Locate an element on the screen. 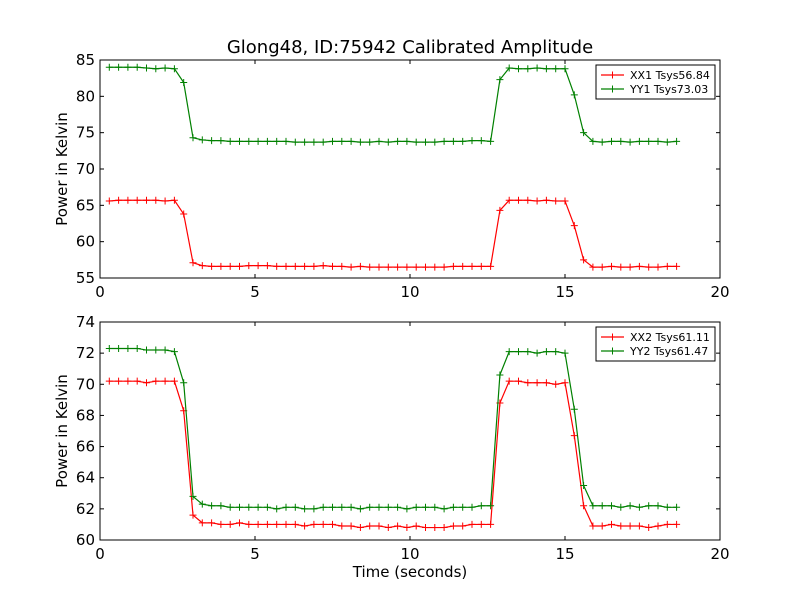  plot1-y-tick-label: 75 is located at coordinates (85, 133).